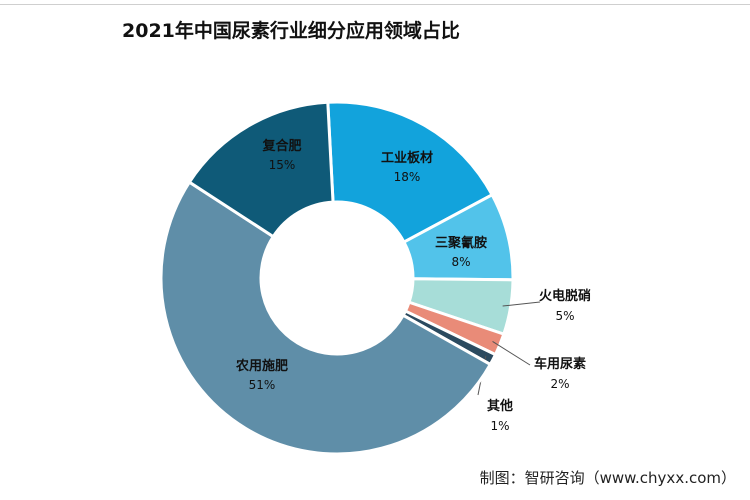 The width and height of the screenshot is (750, 500). Describe the element at coordinates (261, 169) in the screenshot. I see `slice-复合肥` at that location.